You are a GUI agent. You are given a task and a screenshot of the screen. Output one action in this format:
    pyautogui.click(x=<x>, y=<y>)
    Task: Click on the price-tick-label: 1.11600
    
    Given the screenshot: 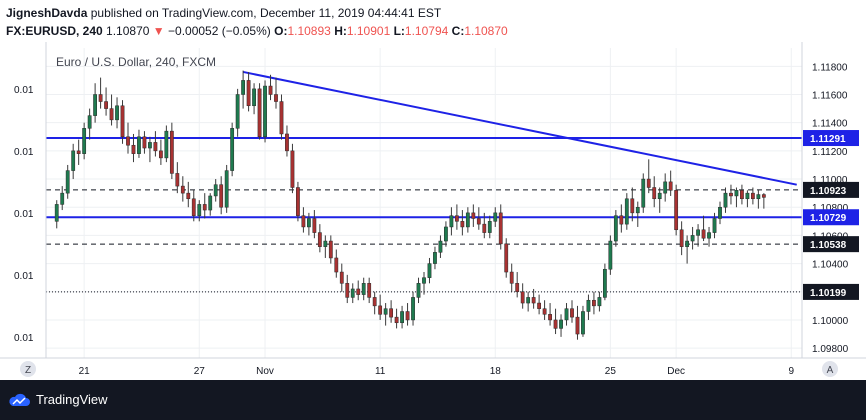 What is the action you would take?
    pyautogui.click(x=830, y=96)
    